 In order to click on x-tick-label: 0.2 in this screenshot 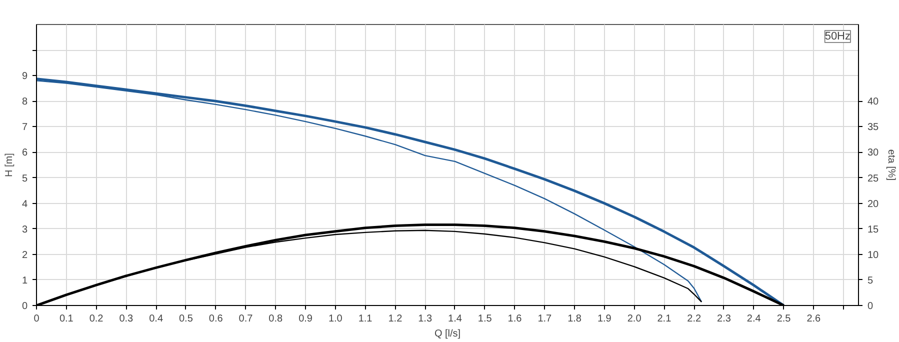, I will do `click(96, 319)`.